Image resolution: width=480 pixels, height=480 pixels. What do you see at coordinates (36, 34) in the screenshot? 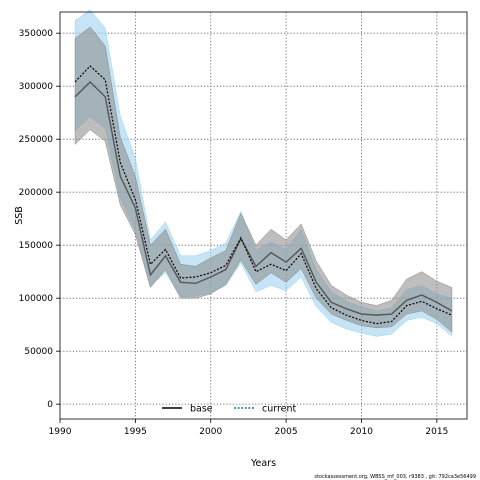
I see `y-tick-label-350000: 350000` at bounding box center [36, 34].